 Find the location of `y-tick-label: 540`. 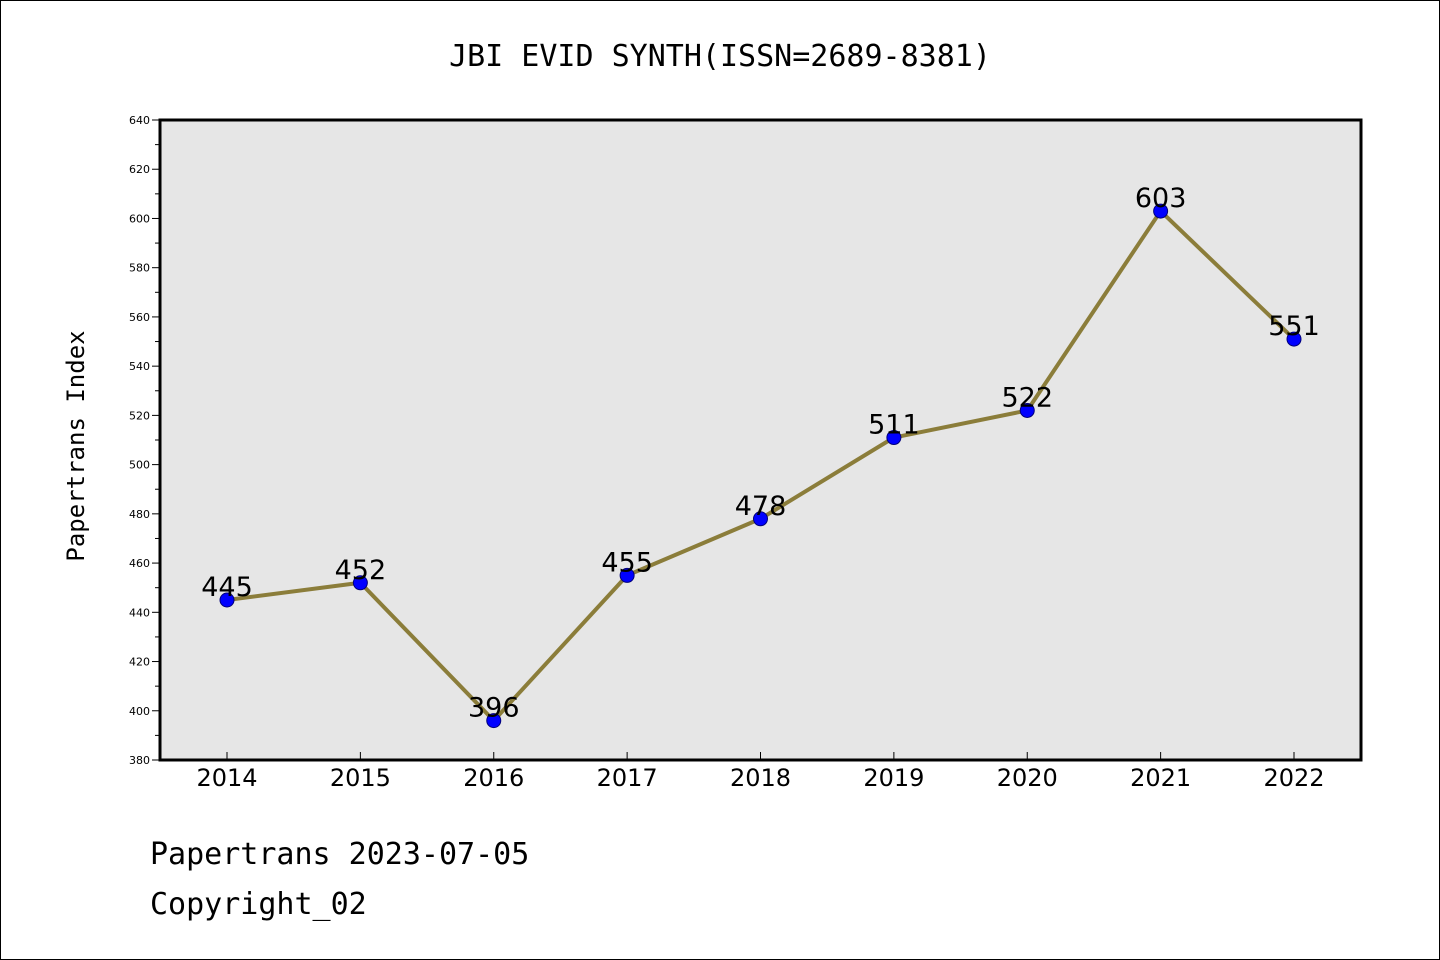

y-tick-label: 540 is located at coordinates (139, 366).